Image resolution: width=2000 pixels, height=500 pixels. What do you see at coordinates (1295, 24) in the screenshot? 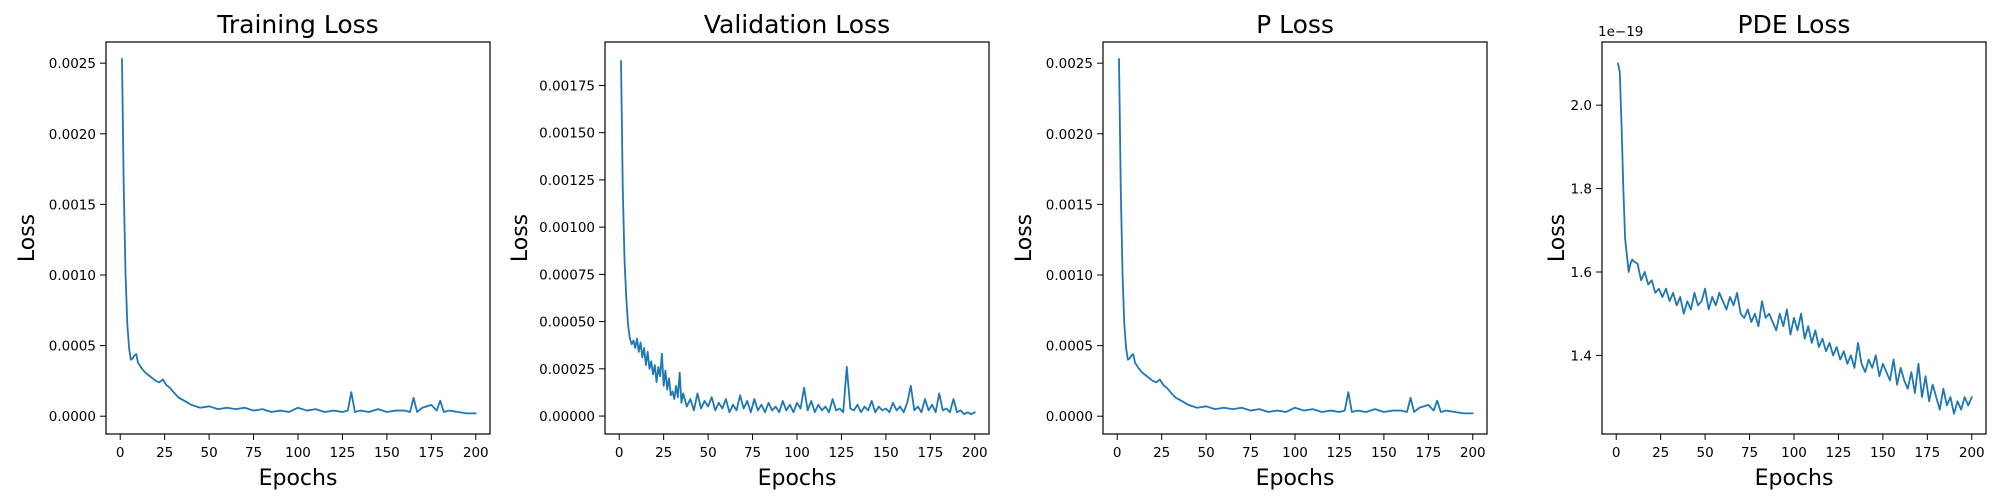
I see `chart-title: P Loss` at bounding box center [1295, 24].